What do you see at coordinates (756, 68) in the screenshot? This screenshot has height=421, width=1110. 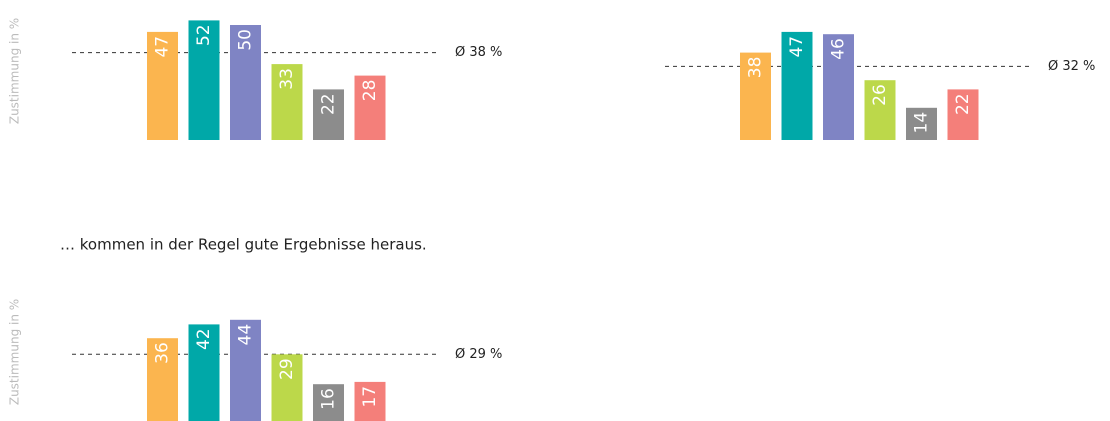 I see `value-label: 38` at bounding box center [756, 68].